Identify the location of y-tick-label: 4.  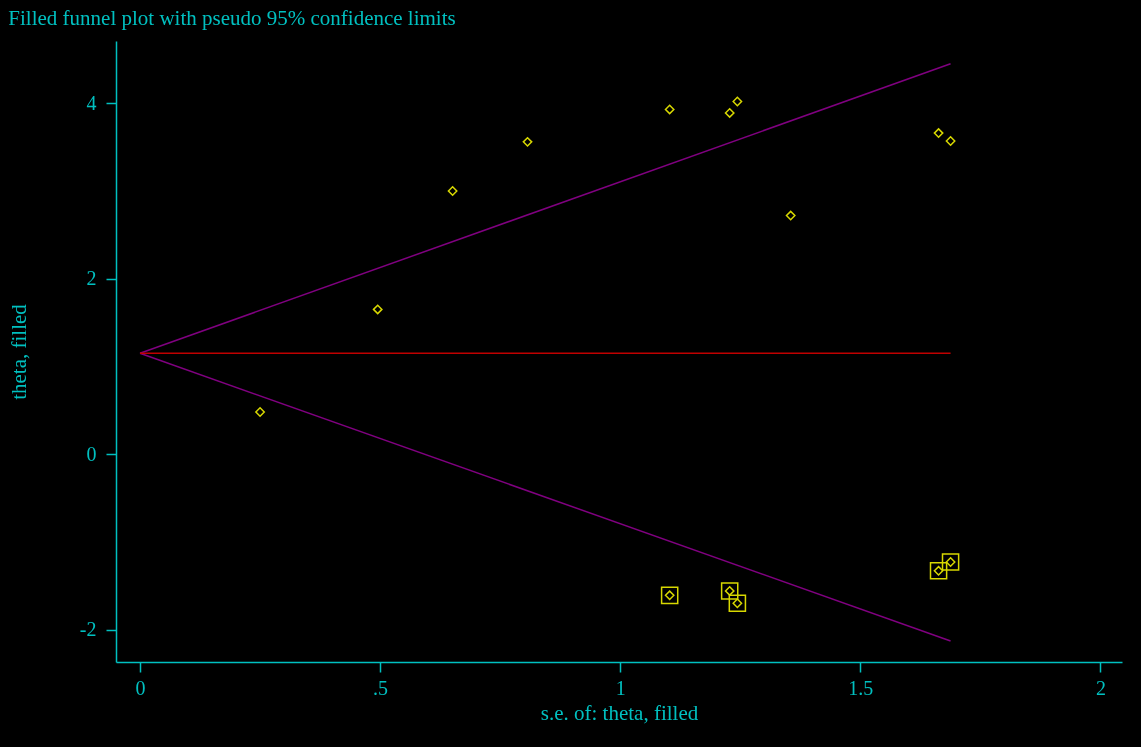
(91, 102).